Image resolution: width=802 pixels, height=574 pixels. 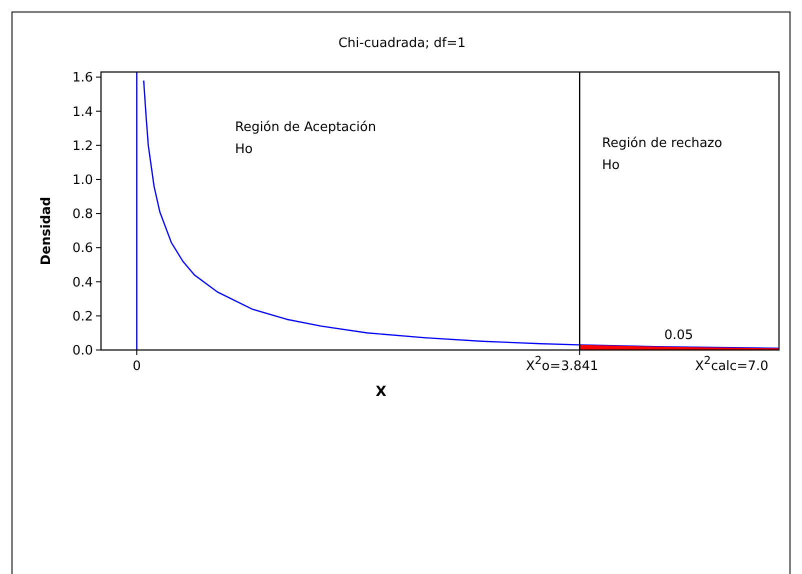 I want to click on annotation: 0.05, so click(x=679, y=335).